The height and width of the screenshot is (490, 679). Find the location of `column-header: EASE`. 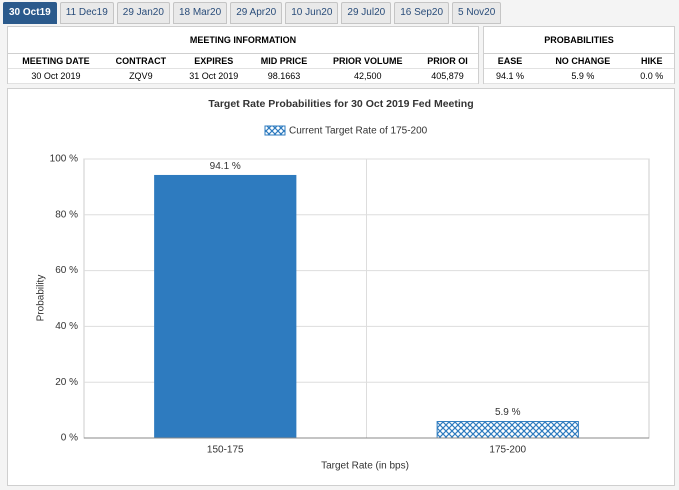

column-header: EASE is located at coordinates (510, 61).